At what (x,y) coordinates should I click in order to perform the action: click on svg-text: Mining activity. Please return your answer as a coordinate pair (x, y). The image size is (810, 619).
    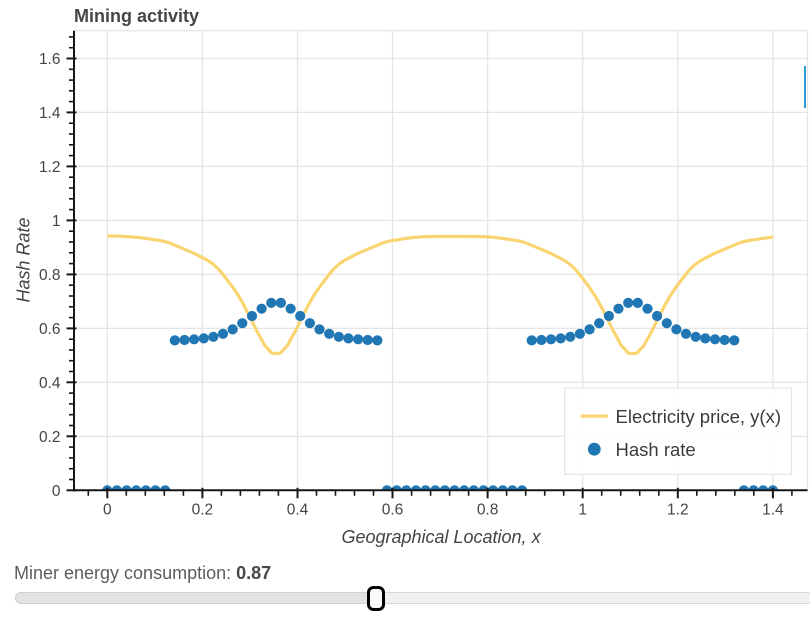
    Looking at the image, I should click on (136, 16).